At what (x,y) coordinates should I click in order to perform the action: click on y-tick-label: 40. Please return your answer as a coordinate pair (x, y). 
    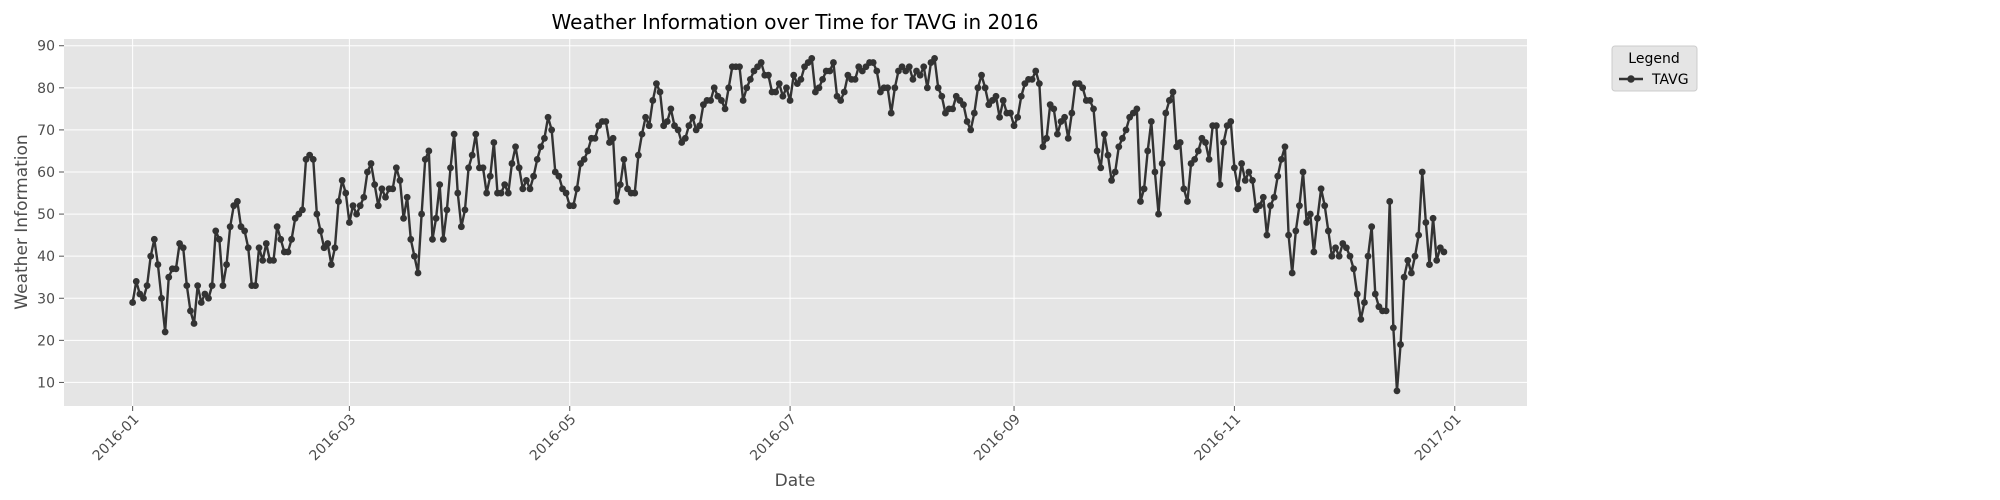
    Looking at the image, I should click on (46, 257).